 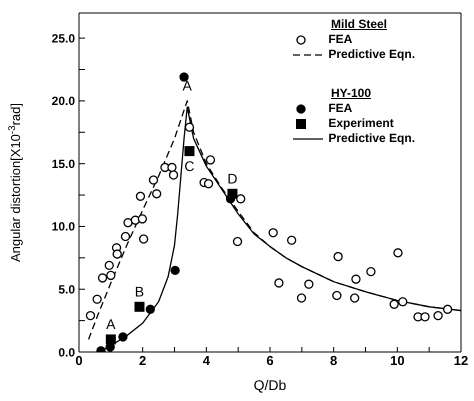 What do you see at coordinates (64, 38) in the screenshot?
I see `y-tick-label: 25.0` at bounding box center [64, 38].